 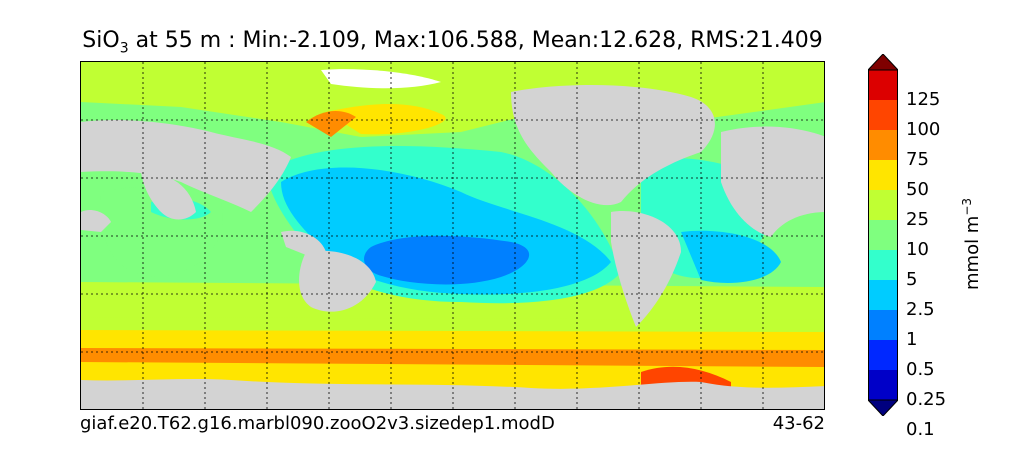 What do you see at coordinates (920, 429) in the screenshot?
I see `colorbar-tick-label: 0.1` at bounding box center [920, 429].